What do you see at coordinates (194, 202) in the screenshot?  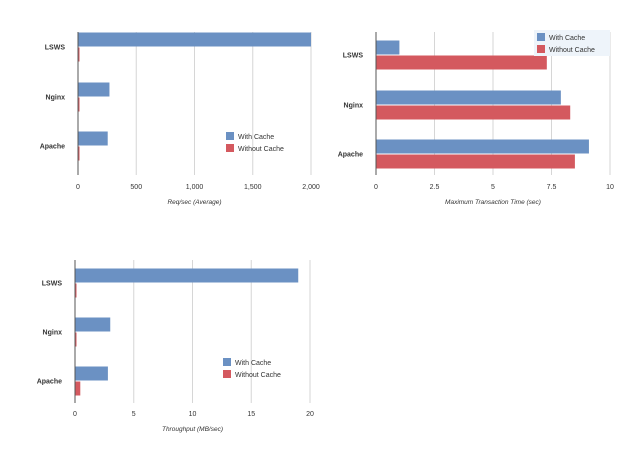 I see `x-axis-label: Req/sec (Average)` at bounding box center [194, 202].